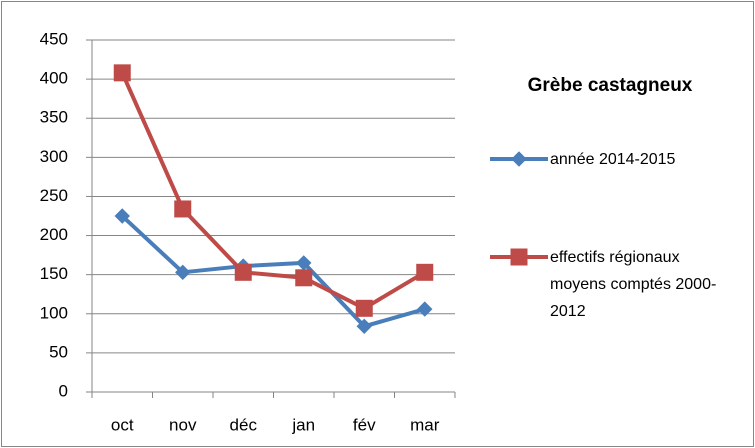 This screenshot has height=448, width=755. What do you see at coordinates (183, 424) in the screenshot?
I see `x-tick-label: nov` at bounding box center [183, 424].